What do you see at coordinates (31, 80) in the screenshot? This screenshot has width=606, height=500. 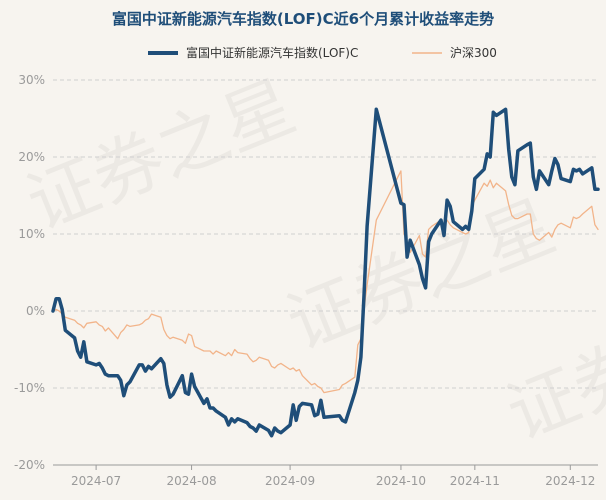 I see `y-tick-label: 30%` at bounding box center [31, 80].